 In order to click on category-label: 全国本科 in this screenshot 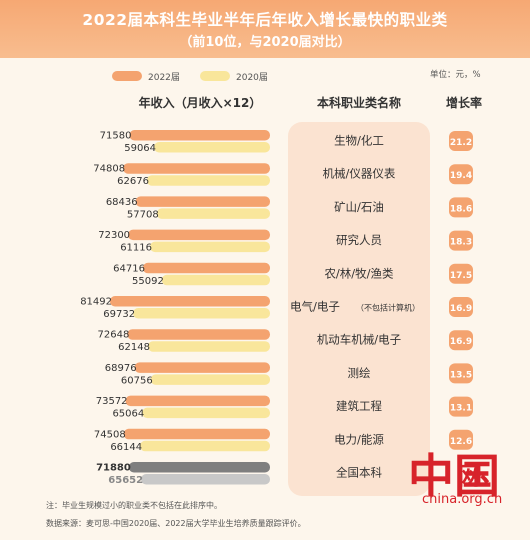, I will do `click(359, 473)`.